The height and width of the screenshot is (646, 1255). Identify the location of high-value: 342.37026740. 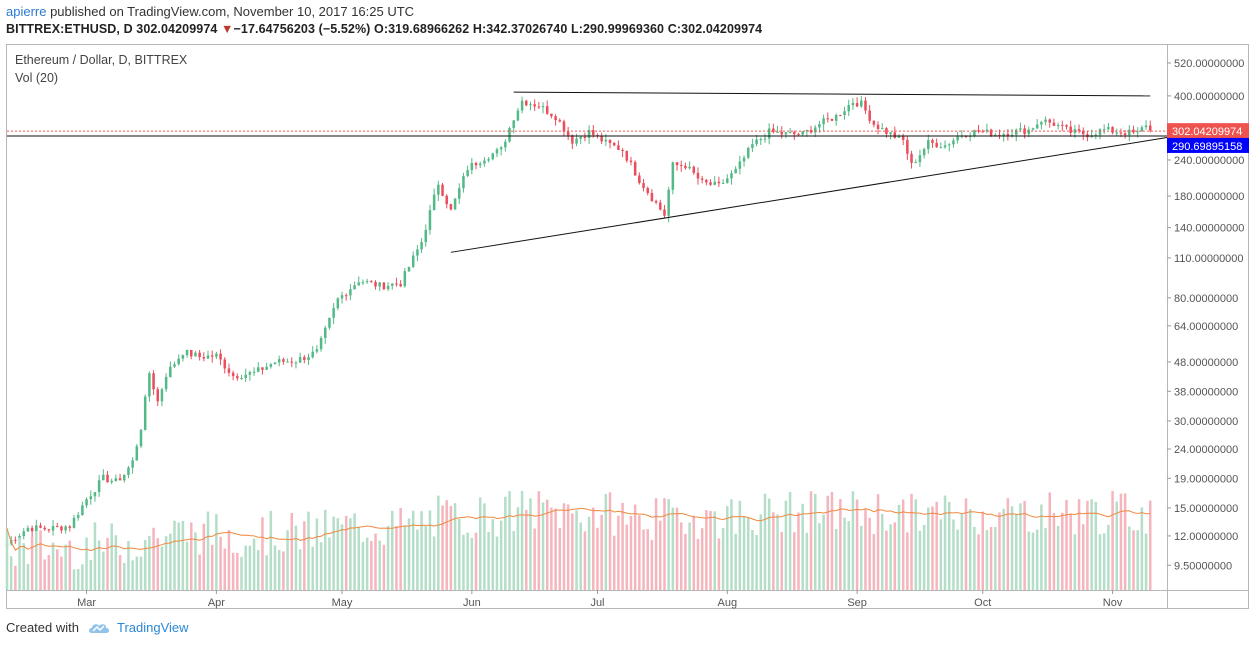
(527, 29).